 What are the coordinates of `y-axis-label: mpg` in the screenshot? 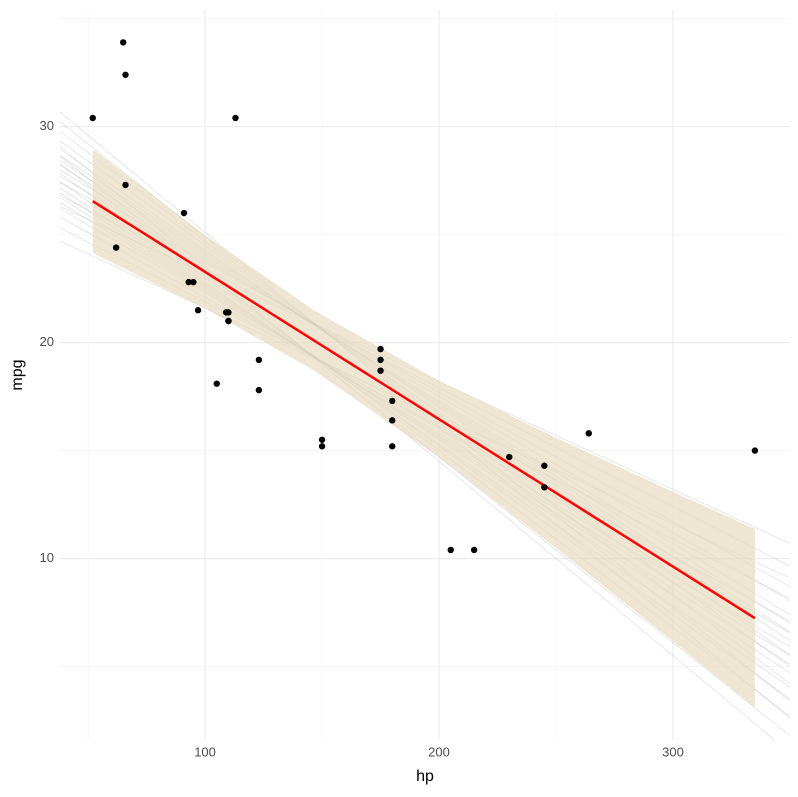 It's located at (17, 374).